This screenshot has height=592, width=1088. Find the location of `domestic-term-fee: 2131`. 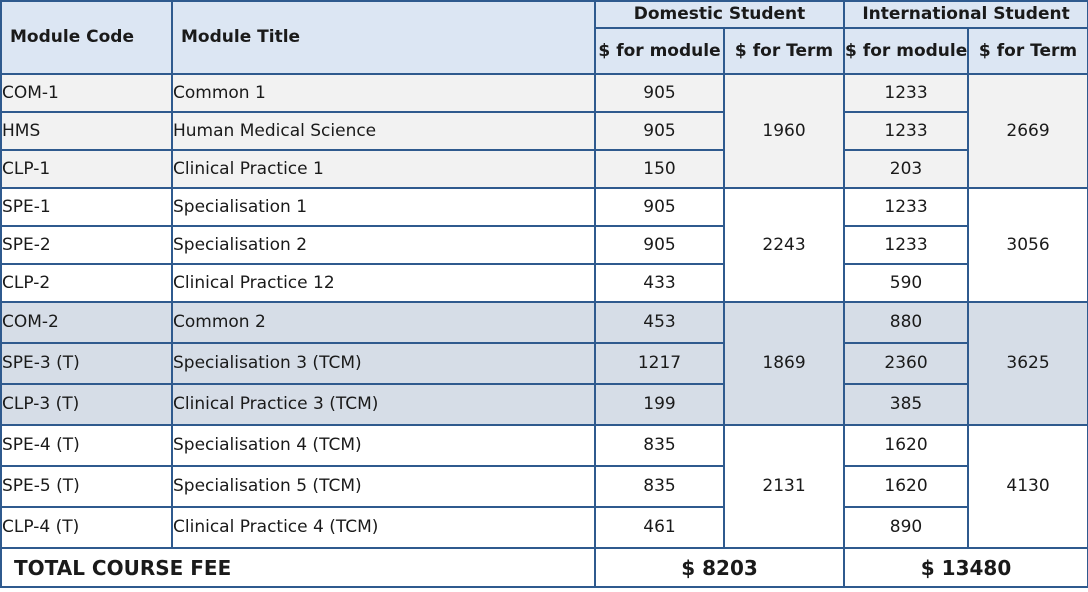

domestic-term-fee: 2131 is located at coordinates (784, 486).